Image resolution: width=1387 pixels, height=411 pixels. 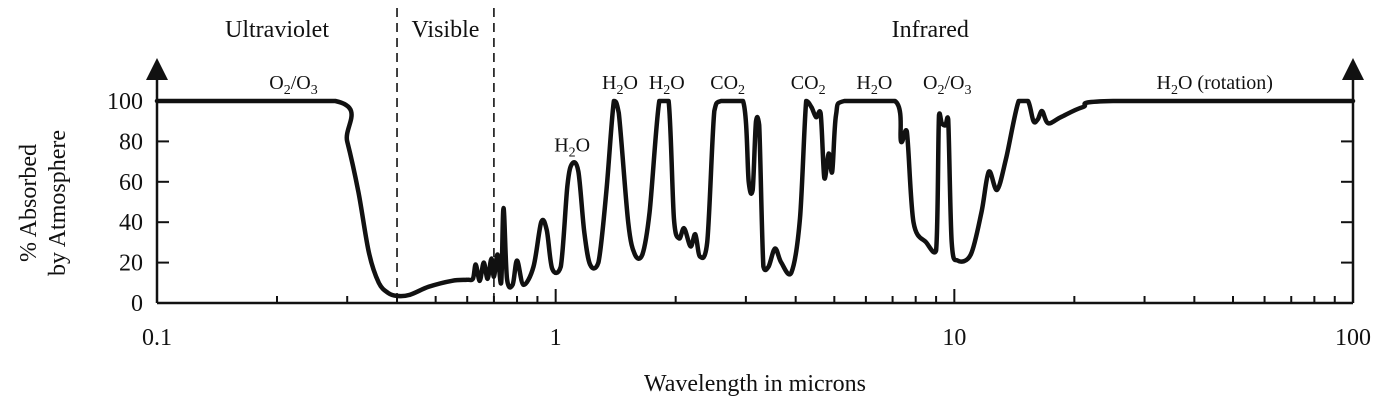 What do you see at coordinates (43, 203) in the screenshot?
I see `y-axis-title: % Absorbed by Atmosphere` at bounding box center [43, 203].